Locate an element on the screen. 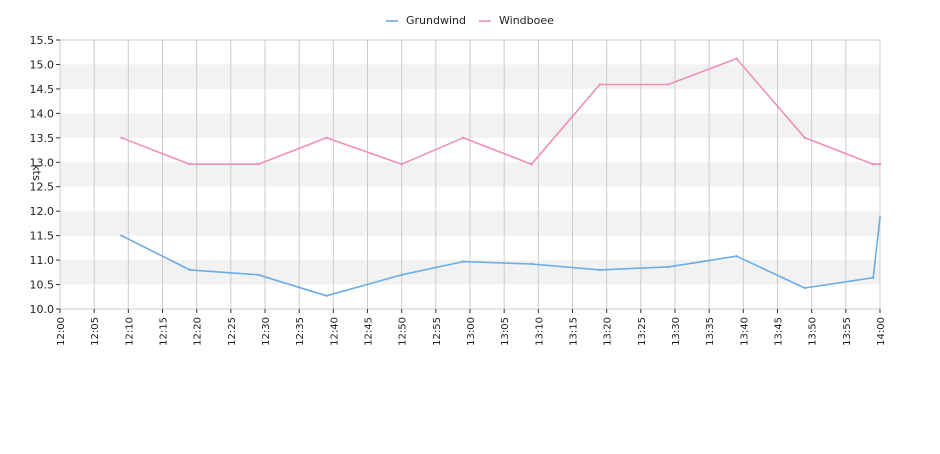 Image resolution: width=940 pixels, height=454 pixels. y-tick-label: 15.5 is located at coordinates (42, 40).